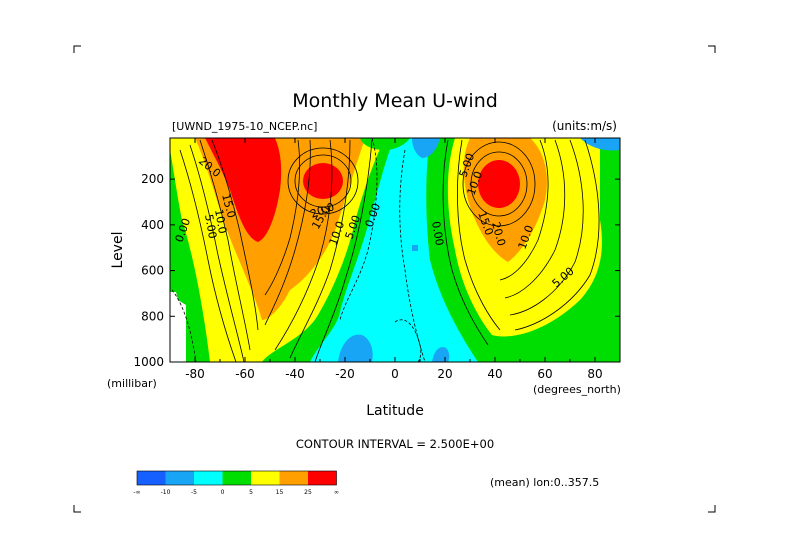 This screenshot has height=558, width=789. Describe the element at coordinates (584, 126) in the screenshot. I see `units-label: (units:m/s)` at that location.